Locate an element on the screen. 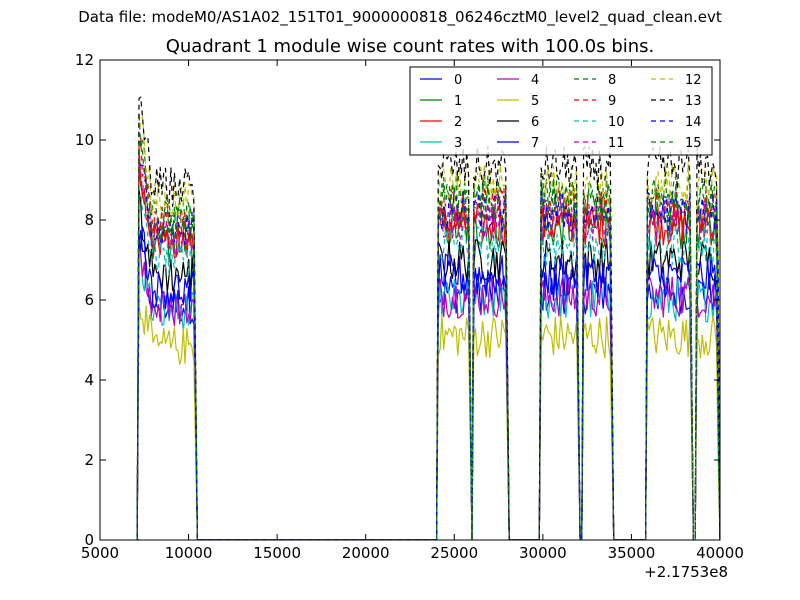 The image size is (800, 600). x-axis-offset-label: +2.1753e8 is located at coordinates (686, 572).